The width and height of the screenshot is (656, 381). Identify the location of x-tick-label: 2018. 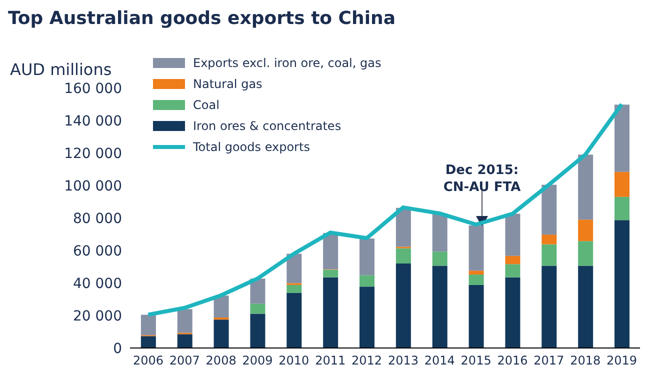
(585, 361).